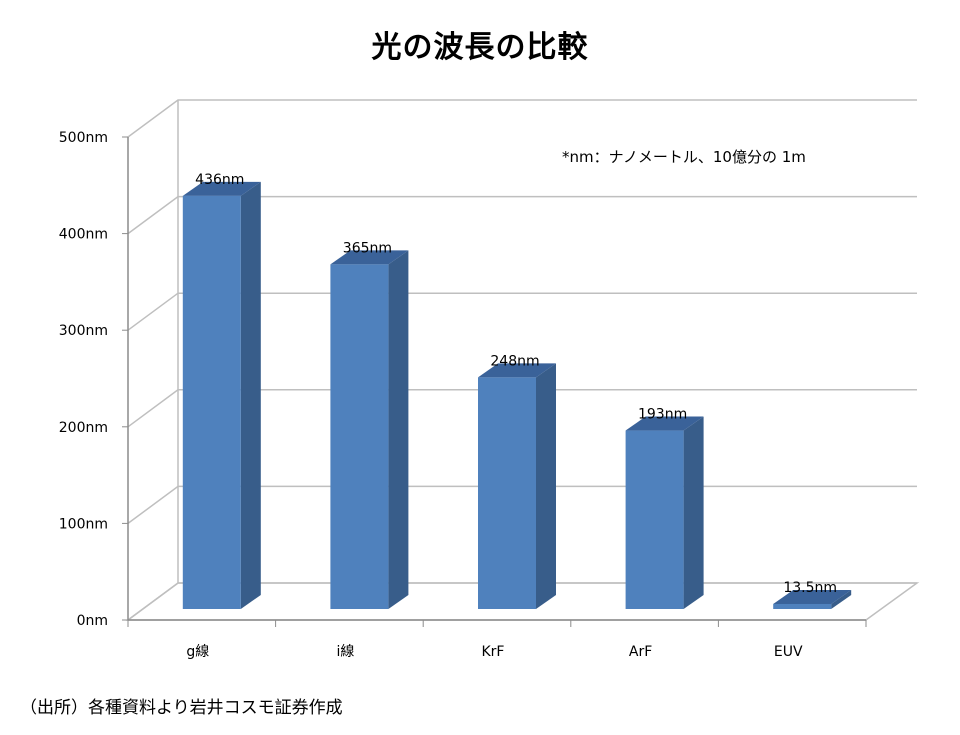  Describe the element at coordinates (684, 157) in the screenshot. I see `chart-annotation: *nm：ナノメートル、10億分の 1m` at that location.